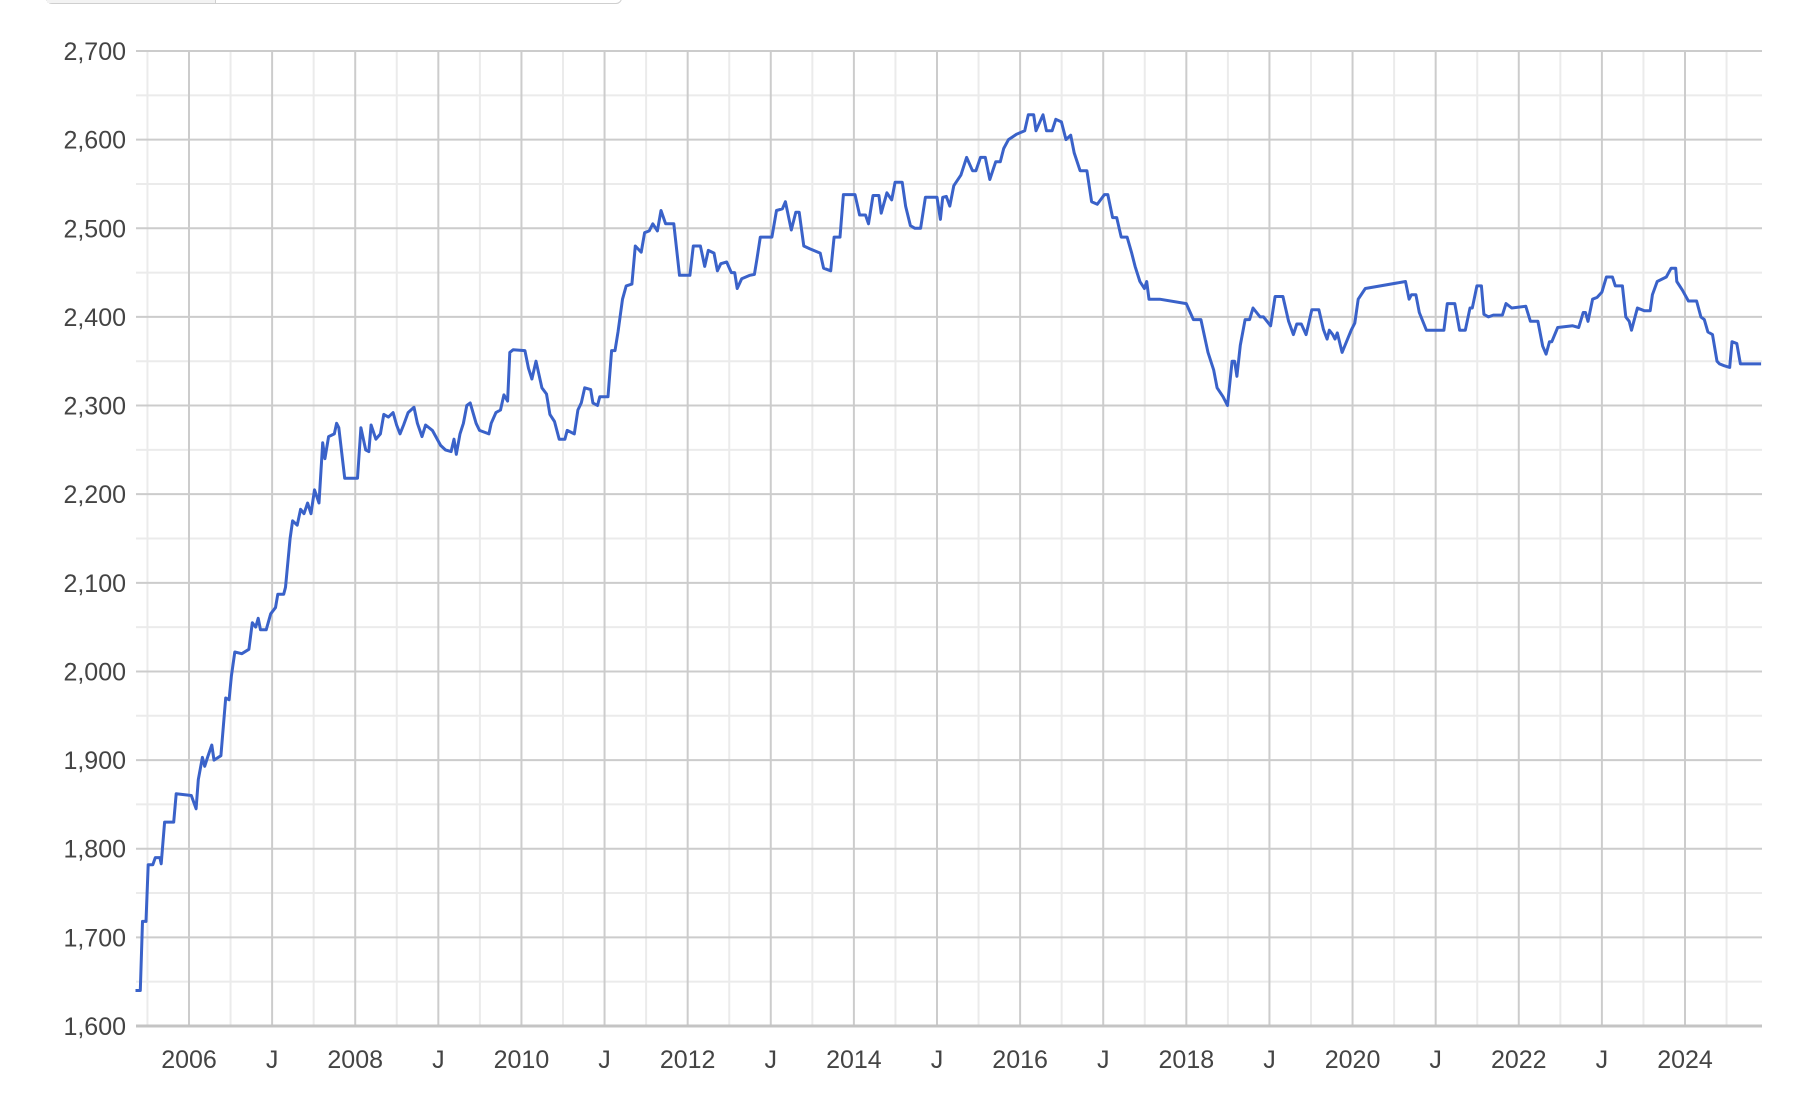 The image size is (1802, 1112). Describe the element at coordinates (1685, 1060) in the screenshot. I see `x-tick-label: 2024` at that location.